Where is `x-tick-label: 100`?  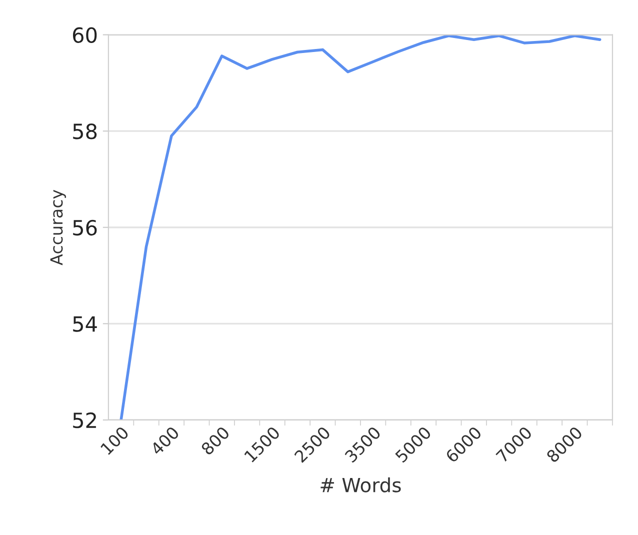 x-tick-label: 100 is located at coordinates (115, 441).